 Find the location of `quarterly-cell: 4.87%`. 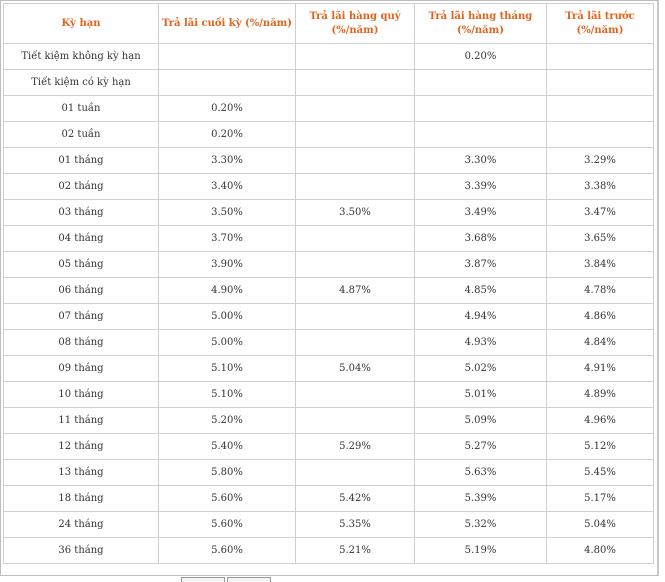

quarterly-cell: 4.87% is located at coordinates (355, 290).